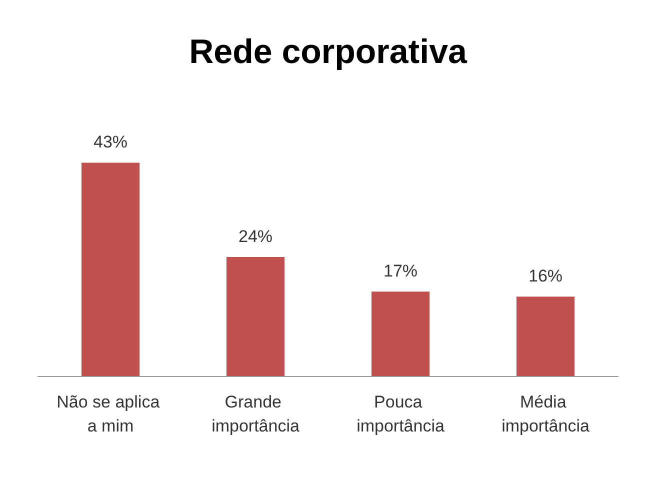 This screenshot has width=657, height=485. I want to click on data-label: 24%, so click(255, 236).